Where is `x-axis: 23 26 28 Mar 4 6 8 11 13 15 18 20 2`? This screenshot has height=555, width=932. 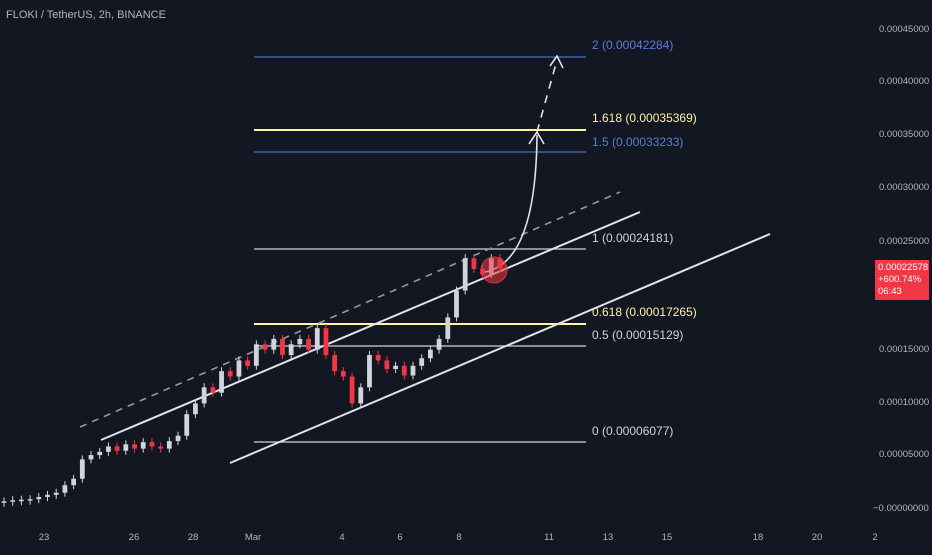 x-axis: 23 26 28 Mar 4 6 8 11 13 15 18 20 2 is located at coordinates (458, 537).